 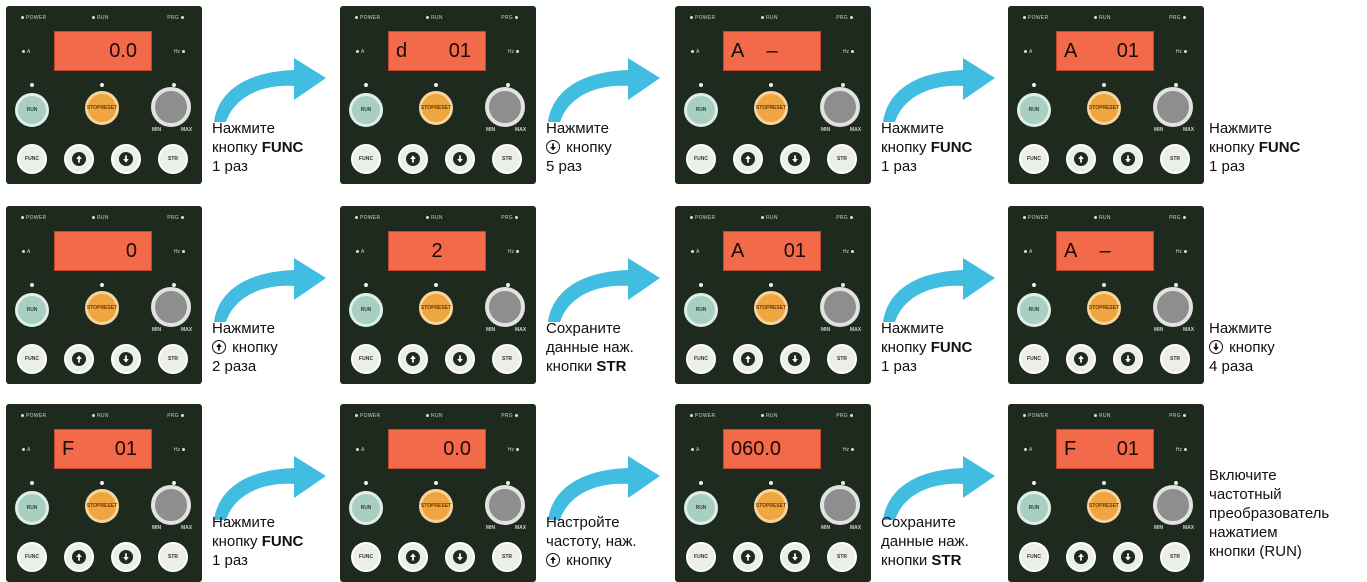 What do you see at coordinates (230, 166) in the screenshot?
I see `caption-text: 1 раз` at bounding box center [230, 166].